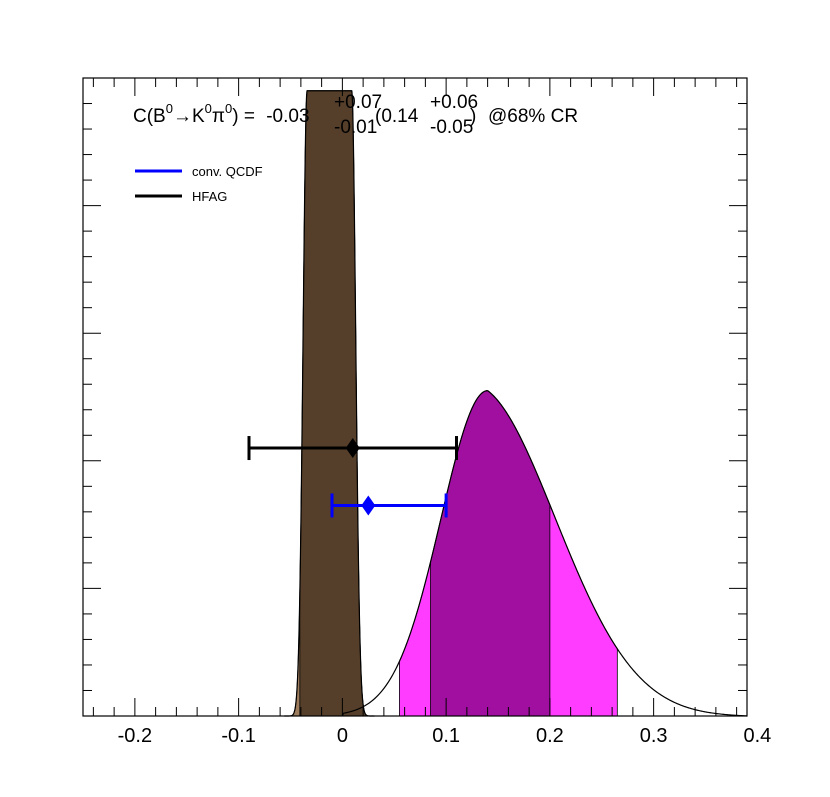  Describe the element at coordinates (227, 171) in the screenshot. I see `legend-label-qcdf: conv. QCDF` at that location.